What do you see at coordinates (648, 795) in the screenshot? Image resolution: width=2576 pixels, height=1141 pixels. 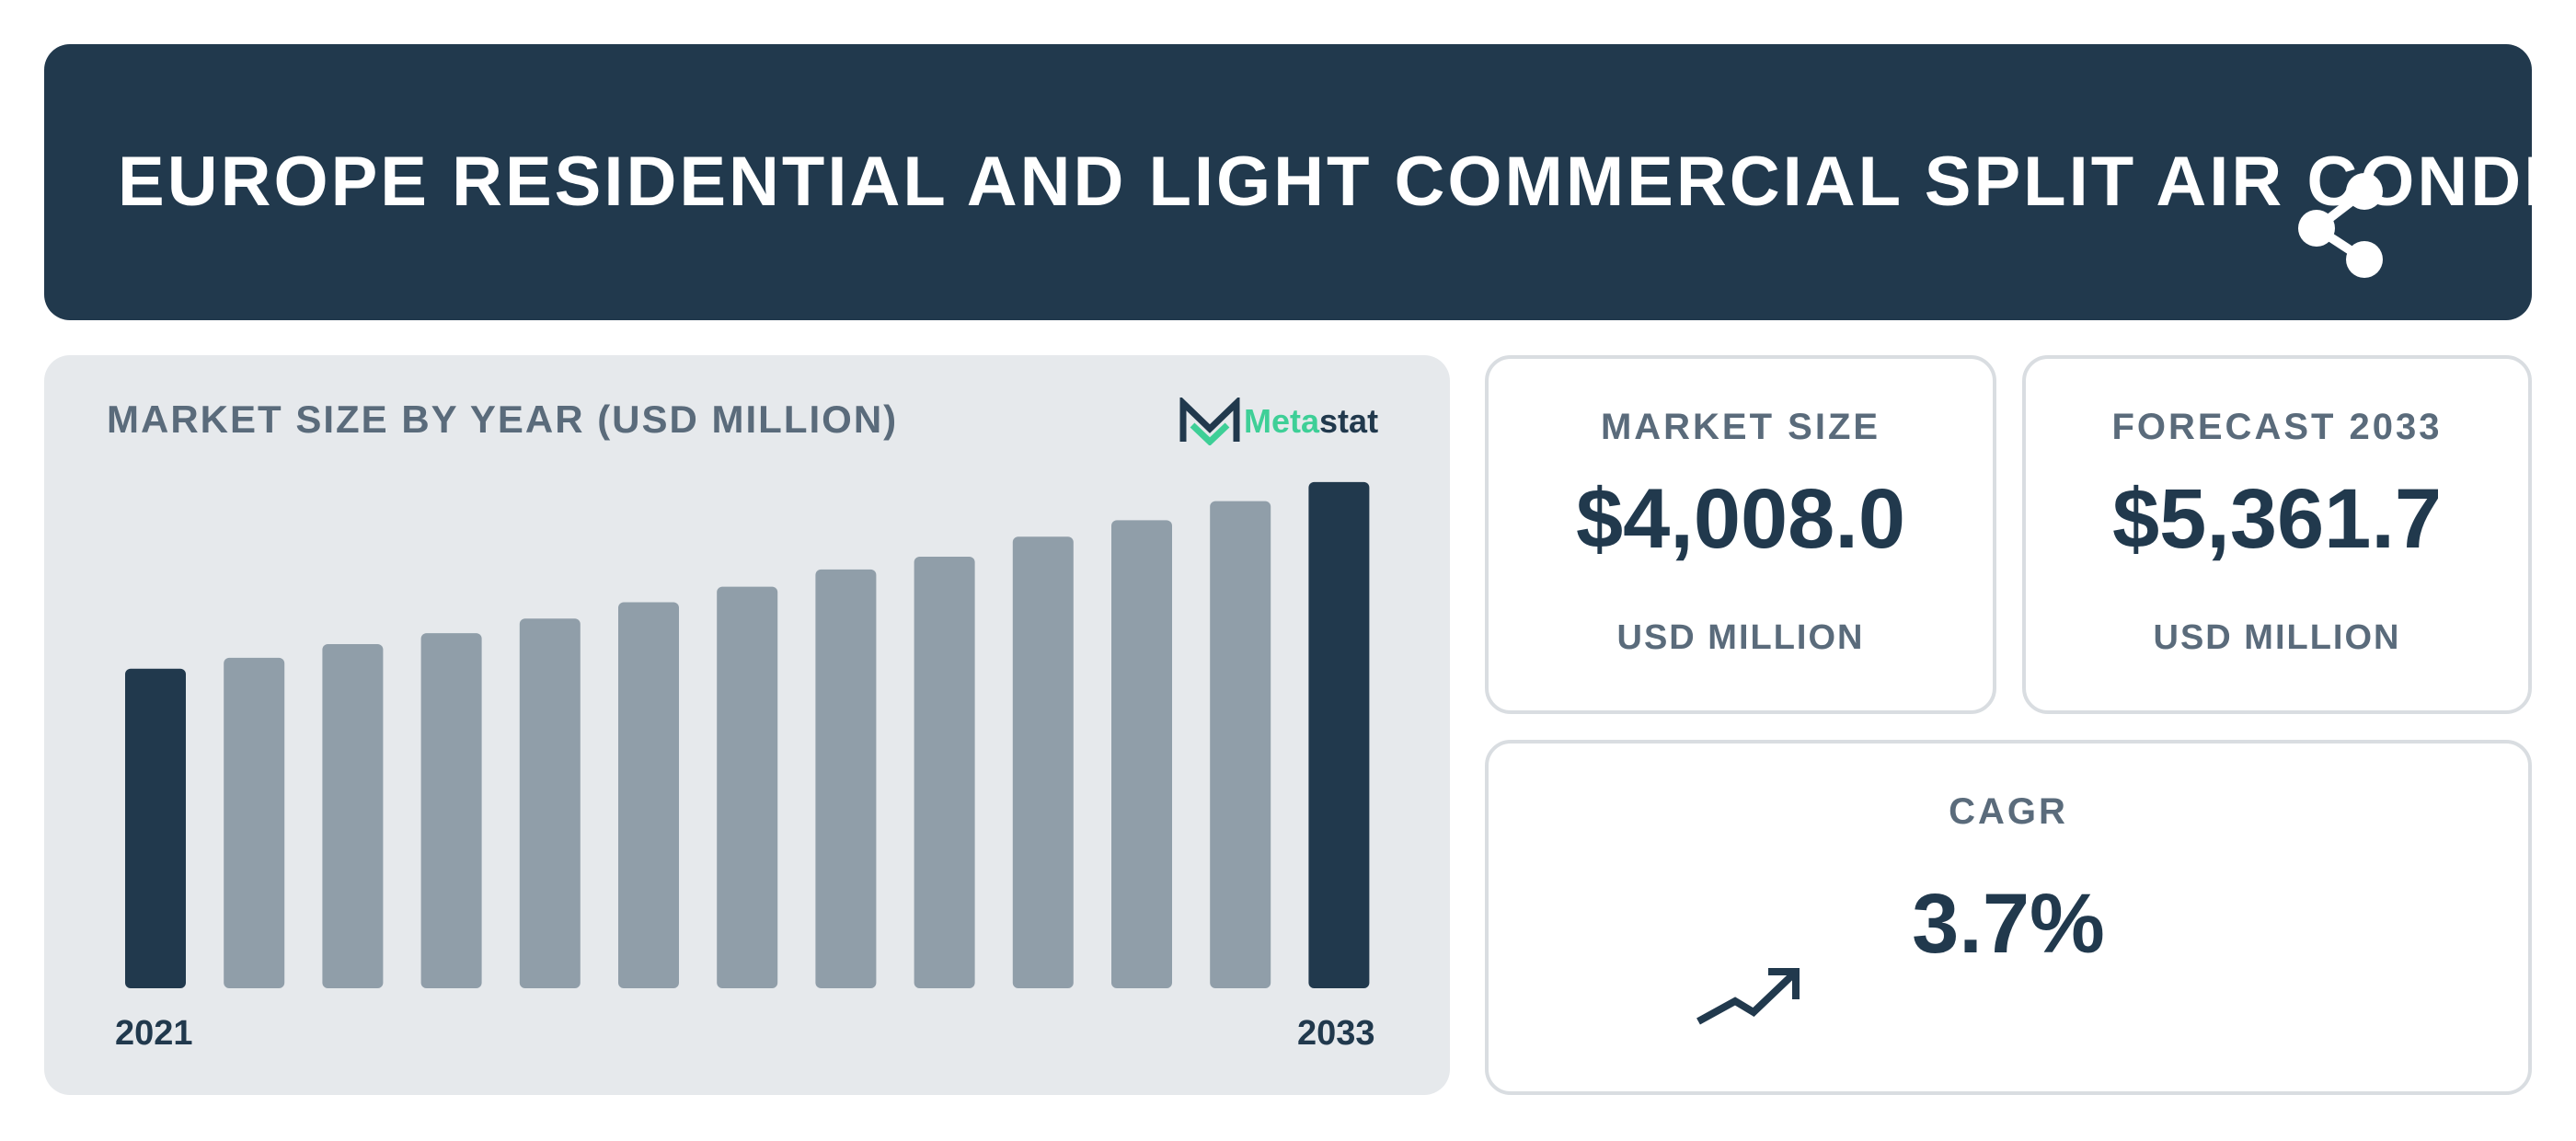 I see `bar-2026` at bounding box center [648, 795].